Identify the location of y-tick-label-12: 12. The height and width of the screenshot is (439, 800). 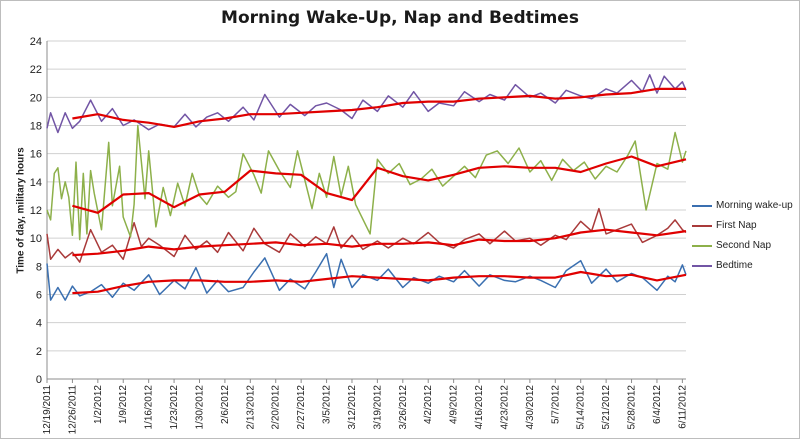
(36, 211).